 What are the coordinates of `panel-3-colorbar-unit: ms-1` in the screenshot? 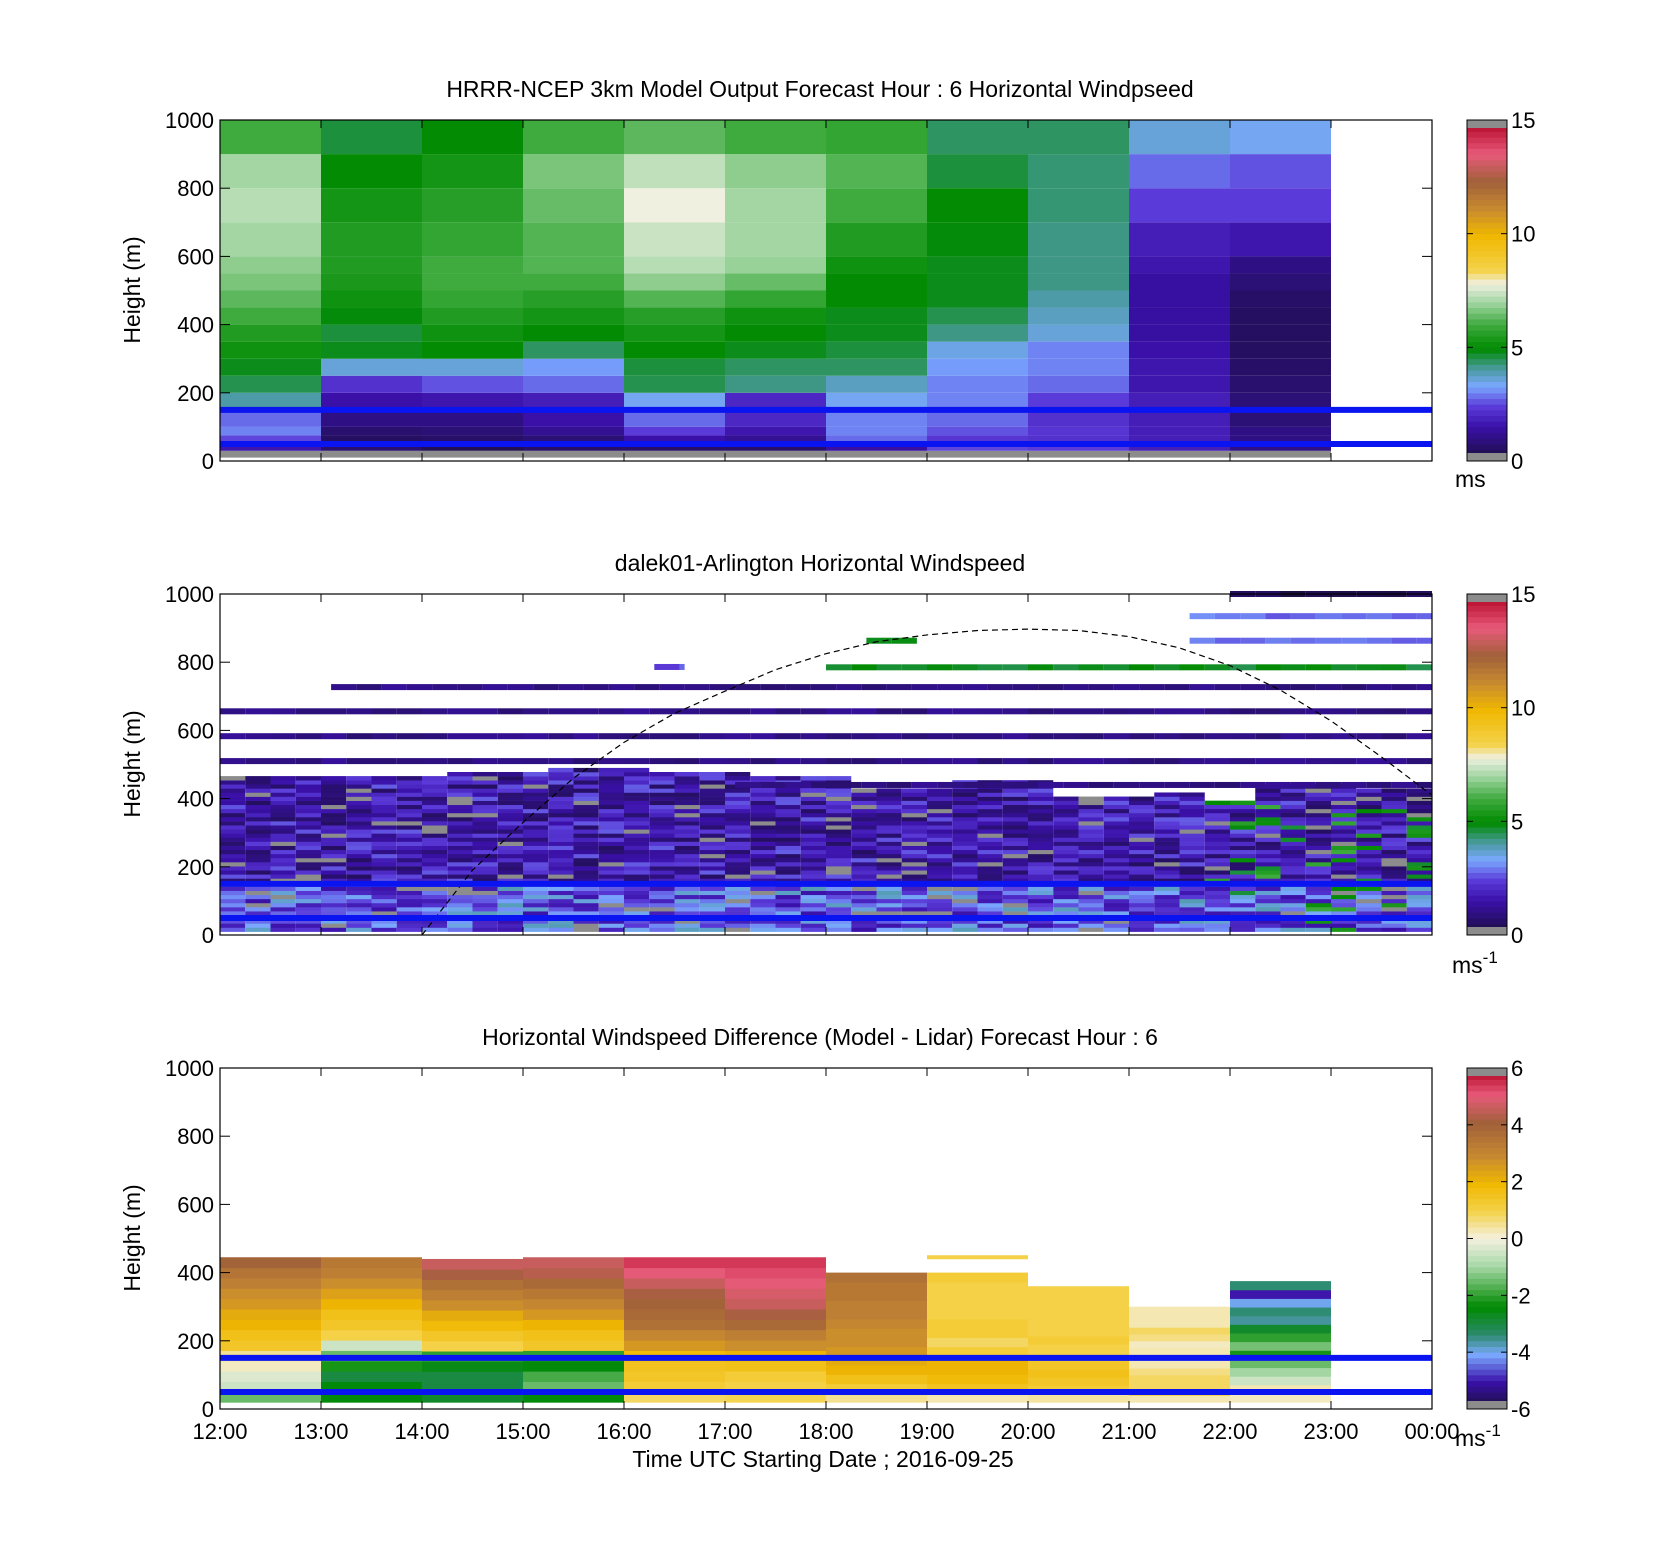 It's located at (1478, 1436).